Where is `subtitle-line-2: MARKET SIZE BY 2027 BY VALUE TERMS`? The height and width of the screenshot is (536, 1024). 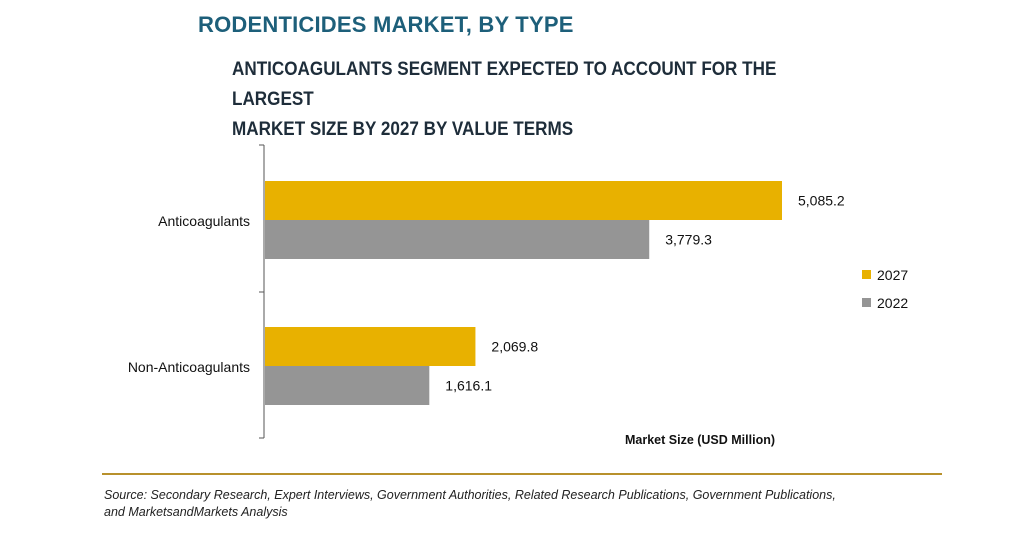 subtitle-line-2: MARKET SIZE BY 2027 BY VALUE TERMS is located at coordinates (403, 129).